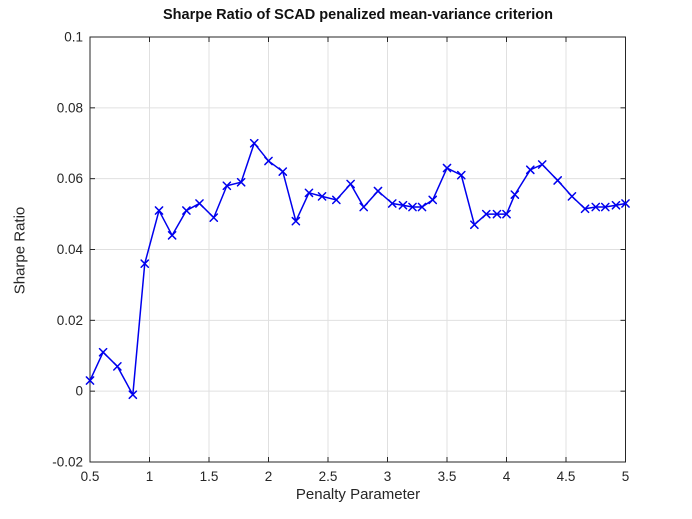  What do you see at coordinates (388, 476) in the screenshot?
I see `x-axis-tick-label: 3` at bounding box center [388, 476].